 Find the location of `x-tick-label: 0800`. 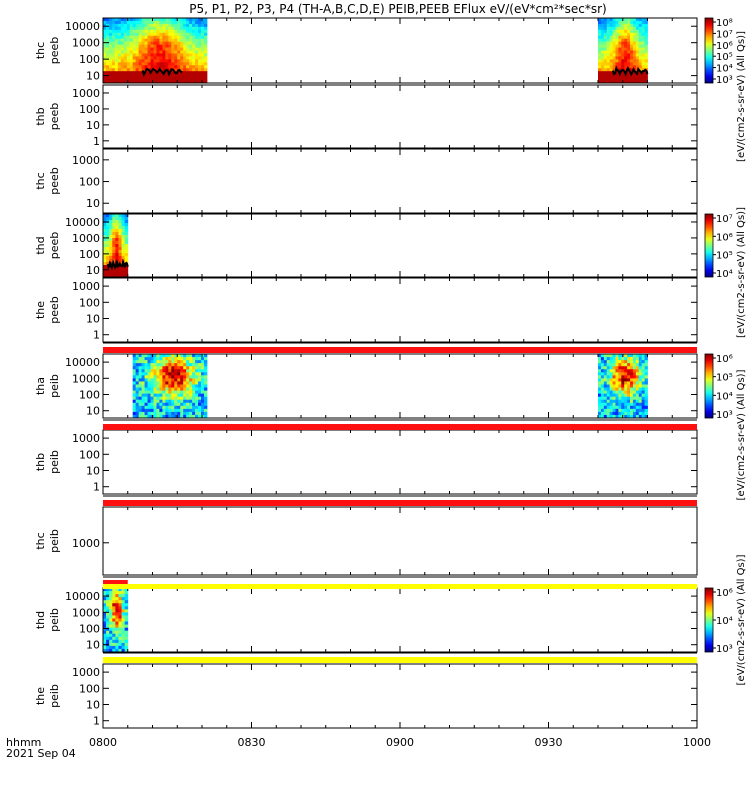

x-tick-label: 0800 is located at coordinates (103, 742).